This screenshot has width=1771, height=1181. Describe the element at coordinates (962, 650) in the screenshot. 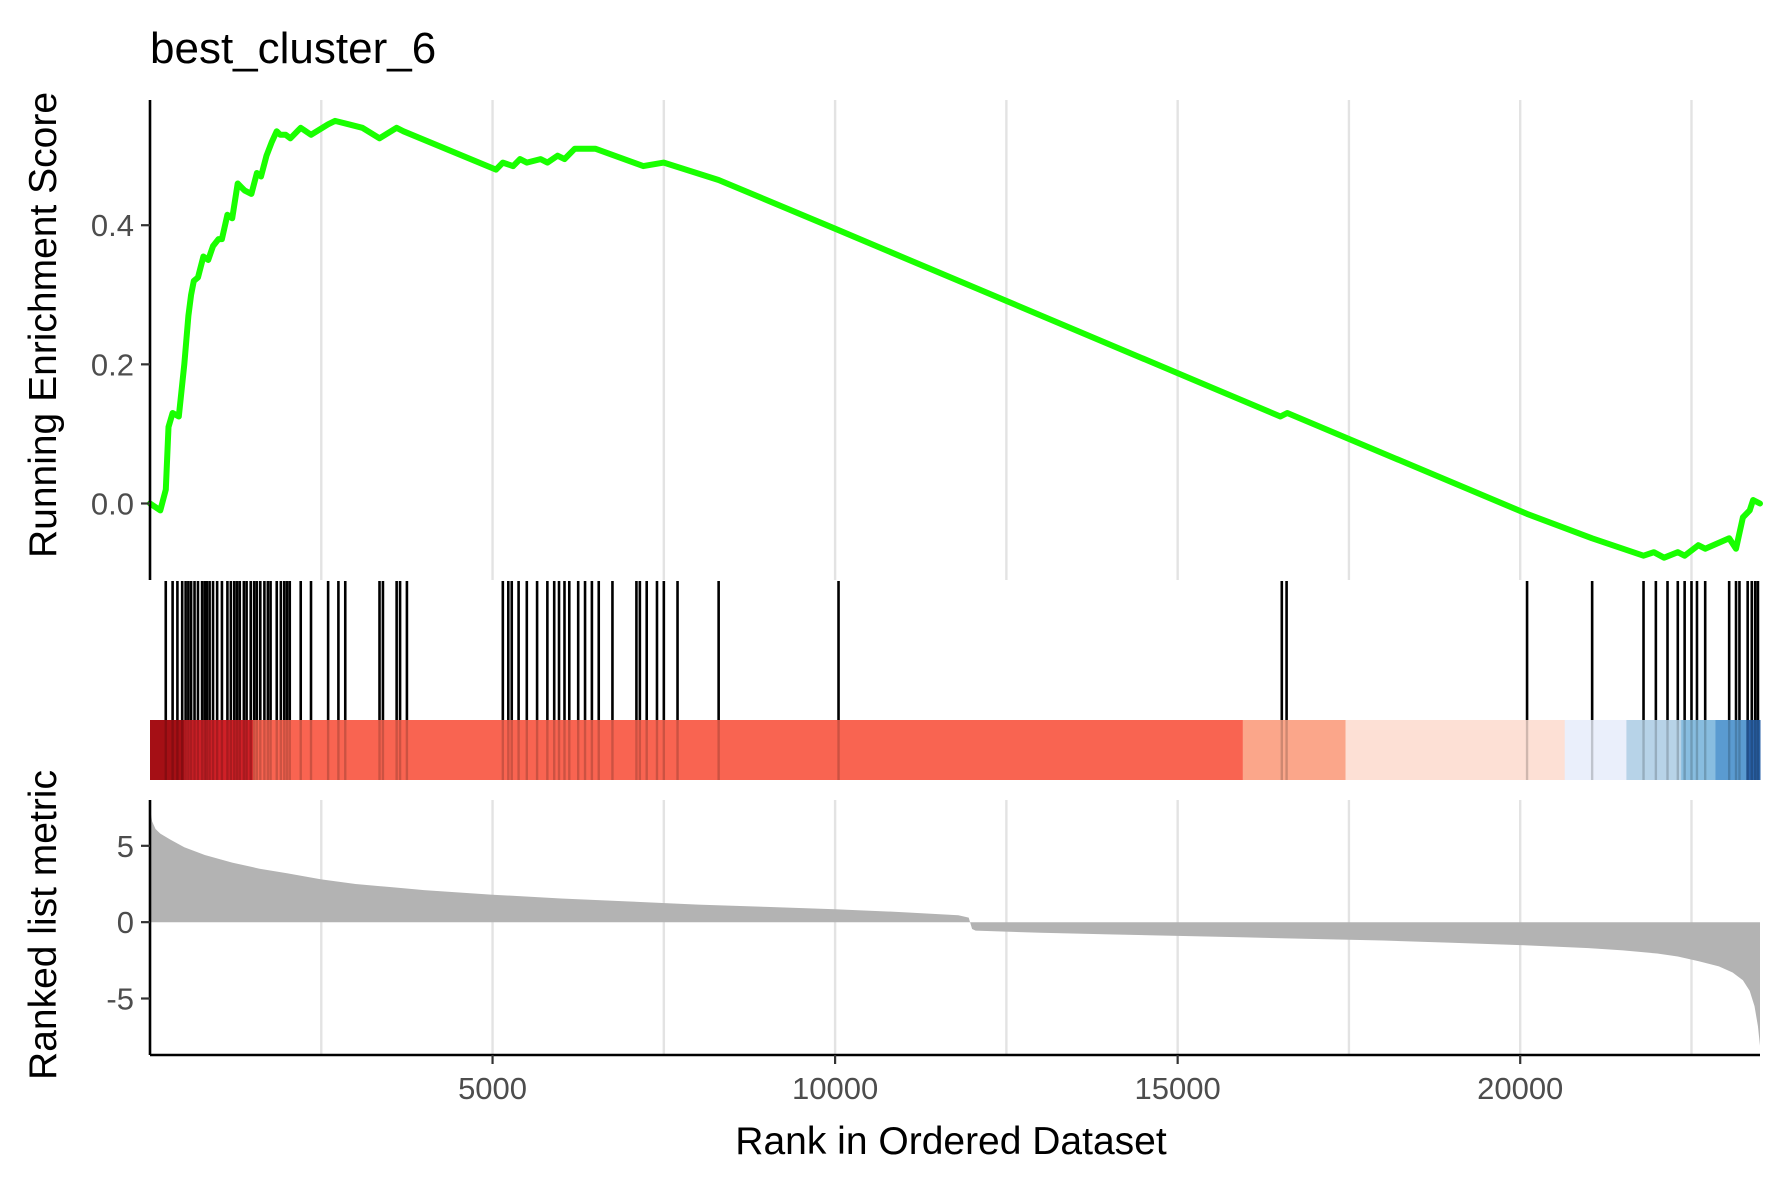

I see `gene-hit-marks` at that location.